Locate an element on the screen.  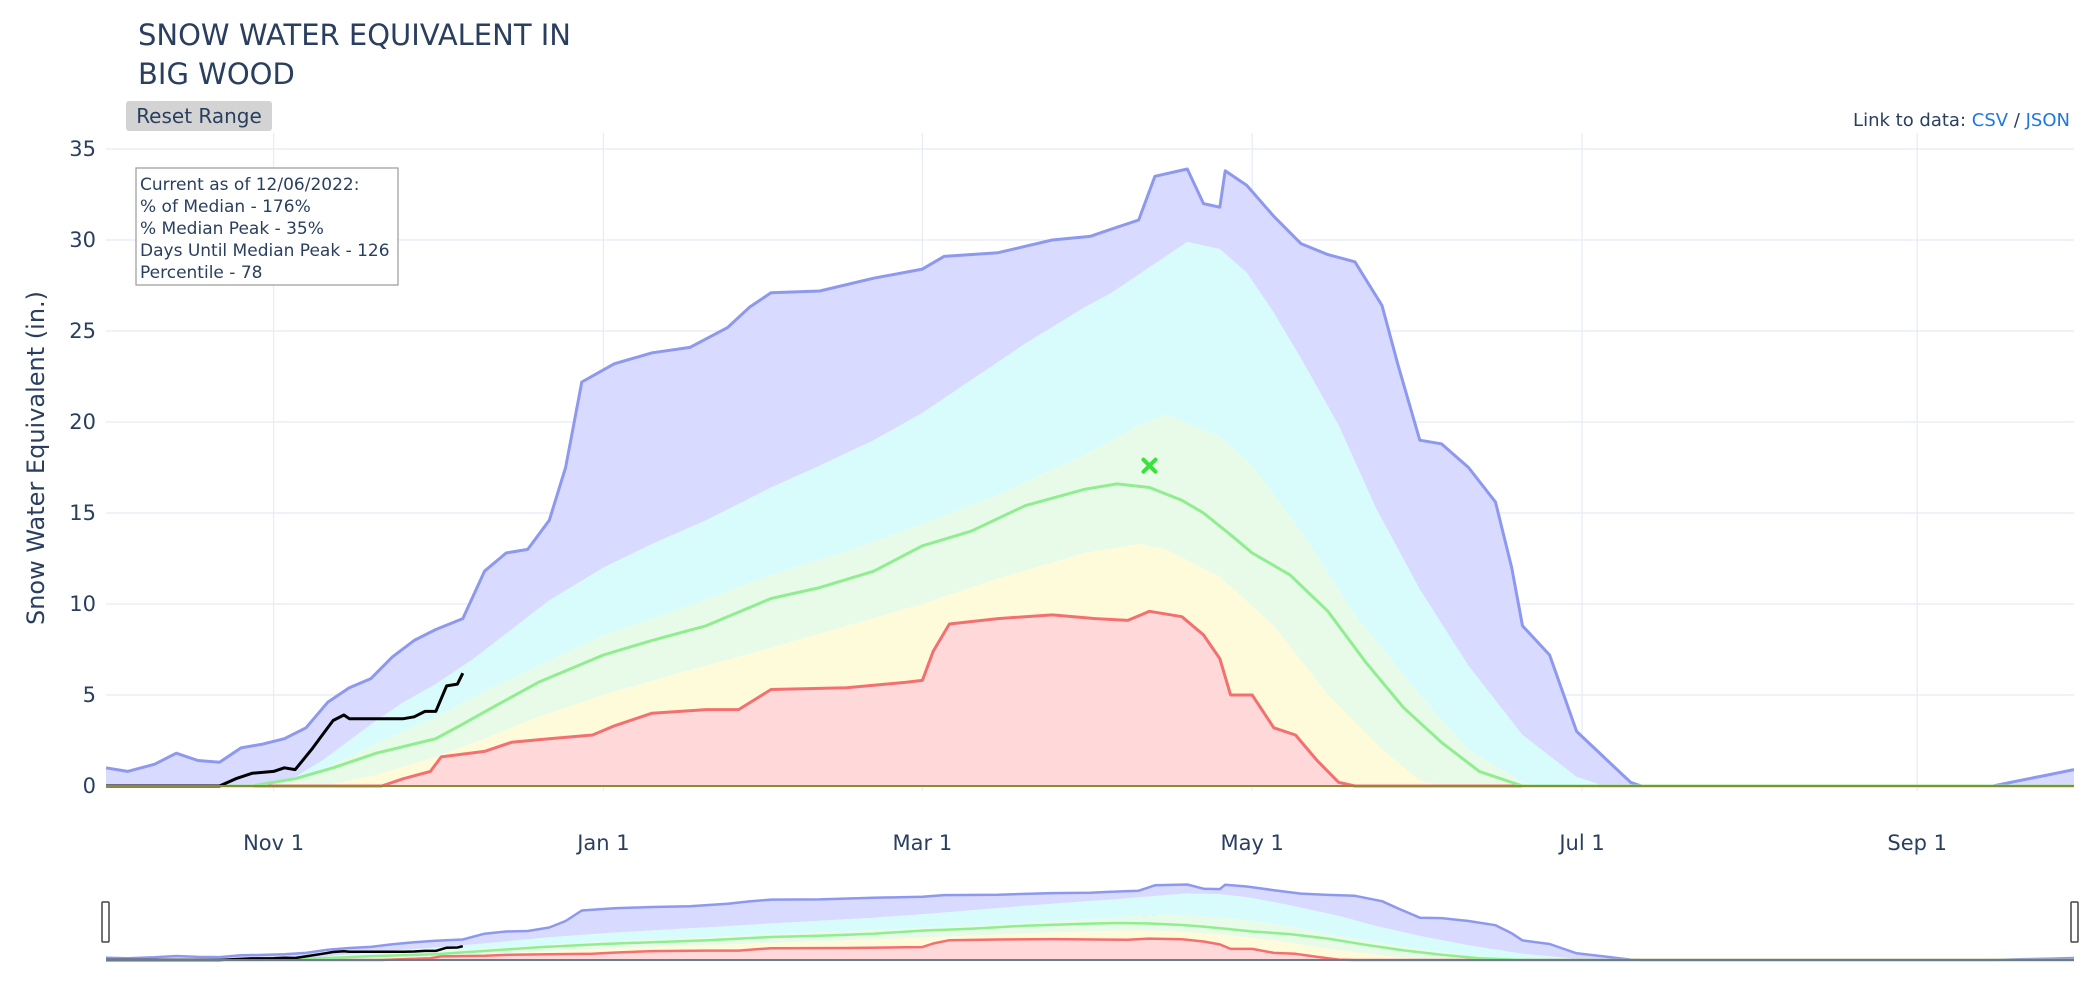
x-tick-label: Jul 1 is located at coordinates (1580, 843).